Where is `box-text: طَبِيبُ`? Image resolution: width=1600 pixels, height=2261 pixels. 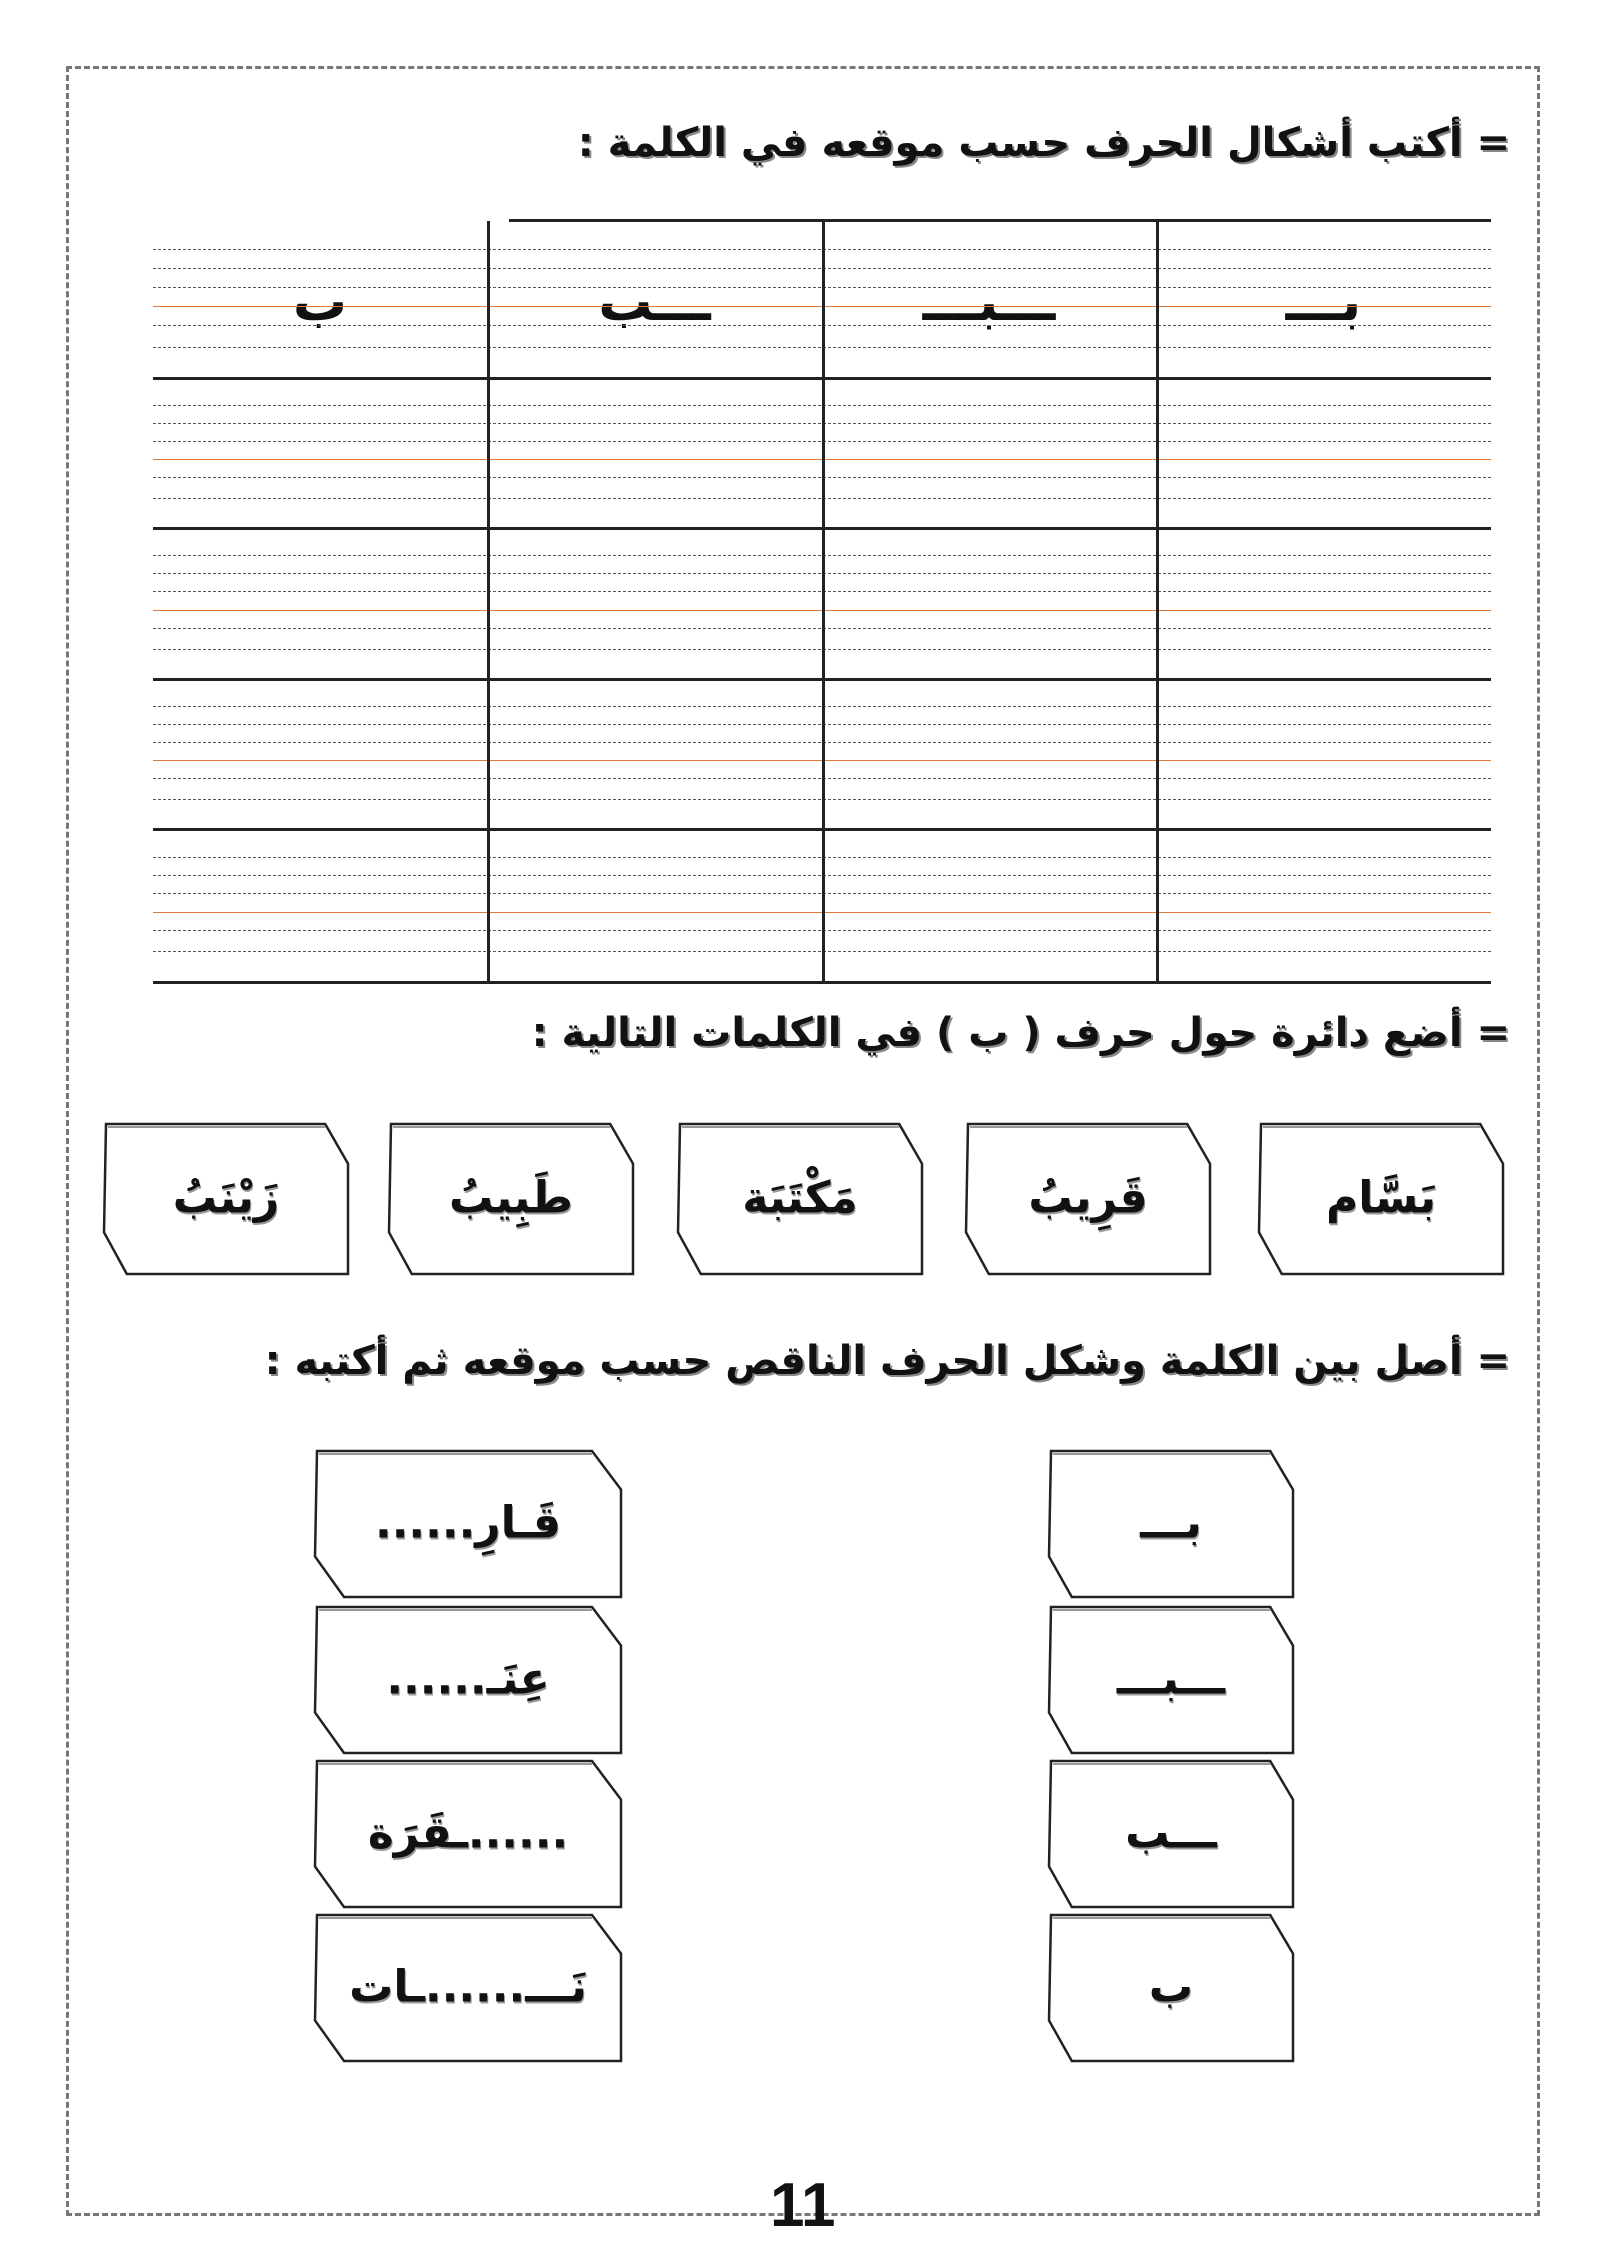
box-text: طَبِيبُ is located at coordinates (511, 1198).